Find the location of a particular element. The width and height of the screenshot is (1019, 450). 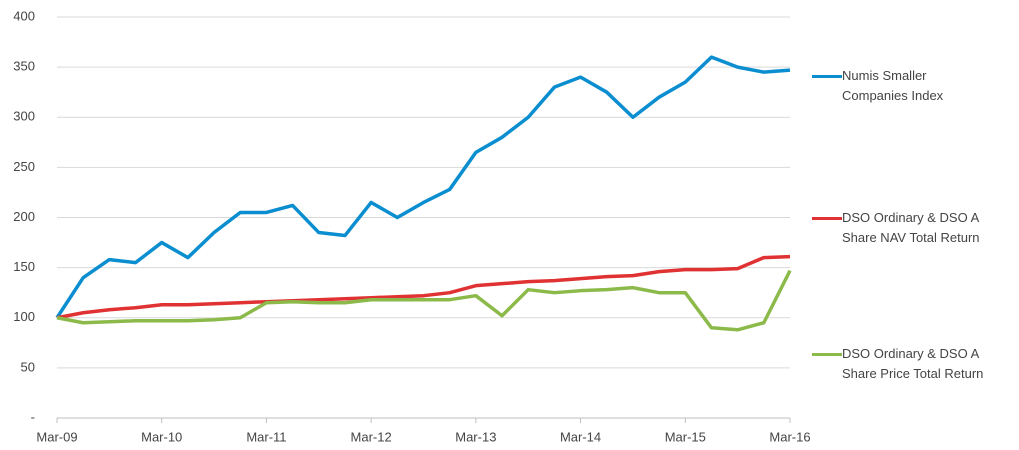

x-tick-label: Mar-14 is located at coordinates (580, 436).